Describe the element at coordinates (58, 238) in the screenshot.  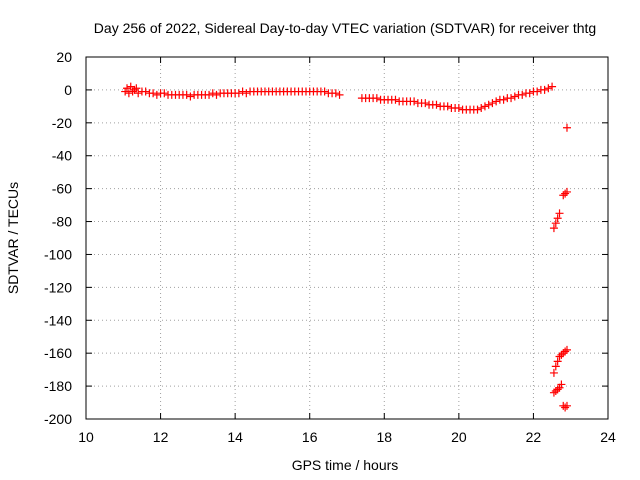
I see `y-tick-labels: 20 0 -20 -40 -60 -80 -100 -120 -140 -160 -180 -200` at that location.